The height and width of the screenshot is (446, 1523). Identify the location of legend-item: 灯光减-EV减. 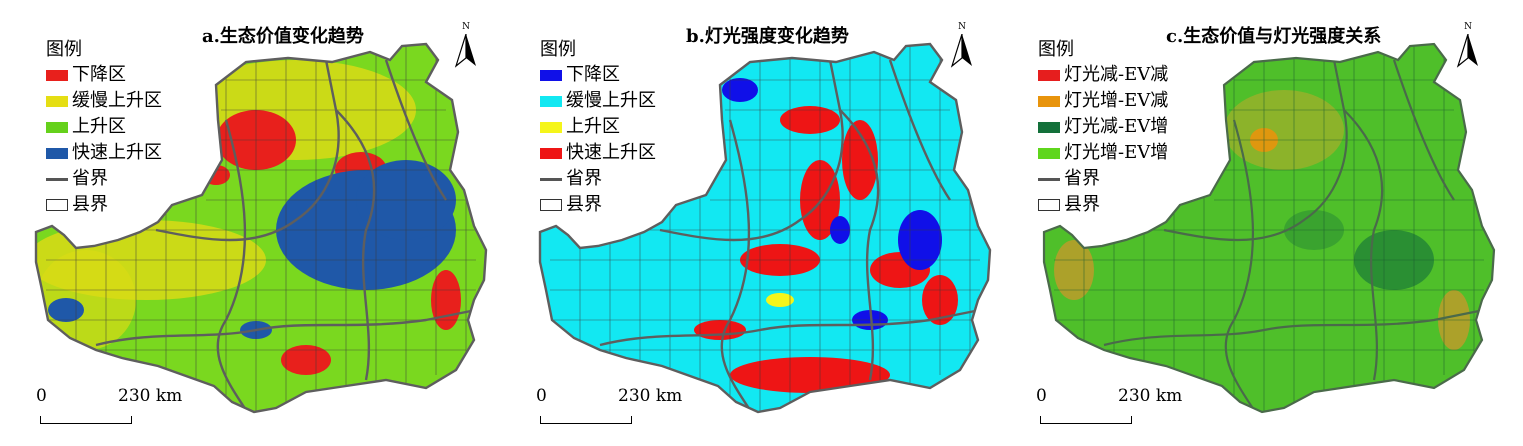
(1103, 75).